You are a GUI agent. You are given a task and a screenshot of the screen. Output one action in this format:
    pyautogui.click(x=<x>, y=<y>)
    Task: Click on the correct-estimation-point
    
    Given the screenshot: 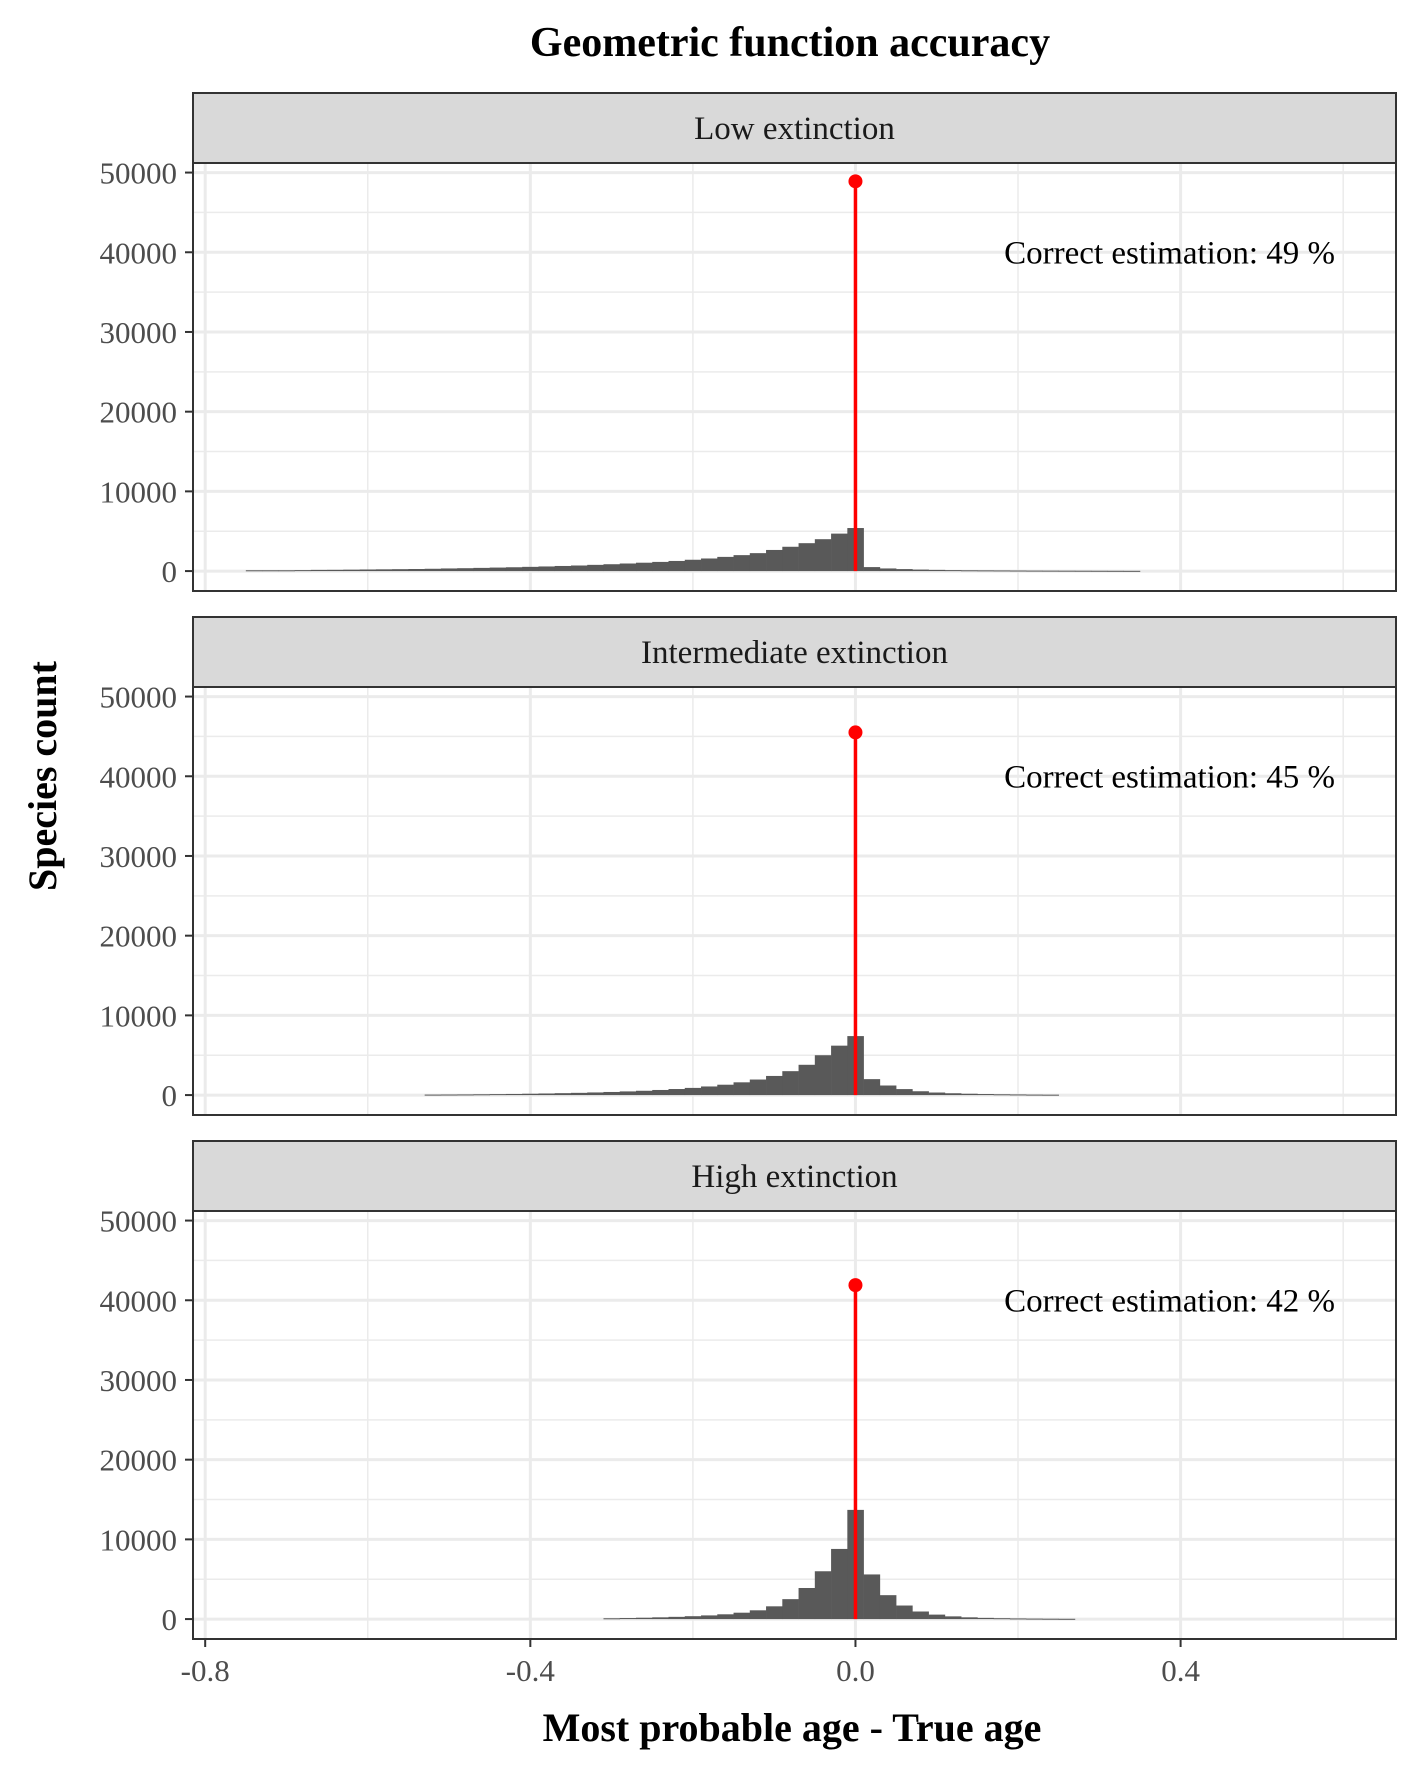 What is the action you would take?
    pyautogui.click(x=855, y=732)
    